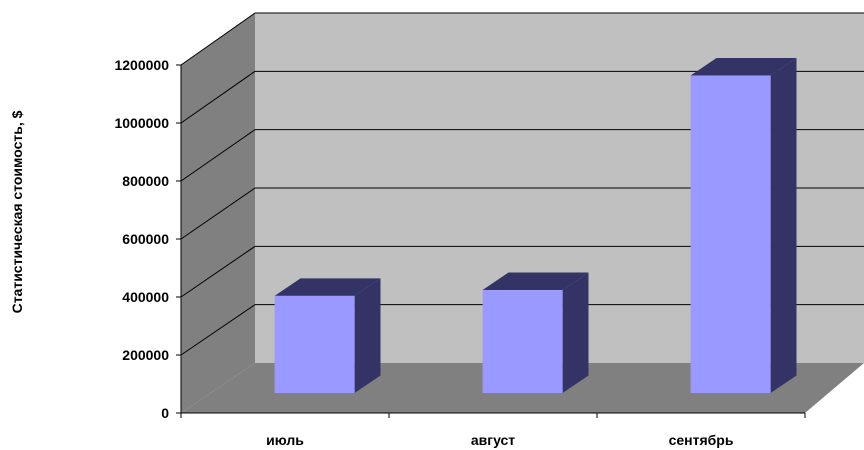  I want to click on y-axis-ticks: 0 200000 400000 600000 800000 1000000 1200000, so click(147, 239).